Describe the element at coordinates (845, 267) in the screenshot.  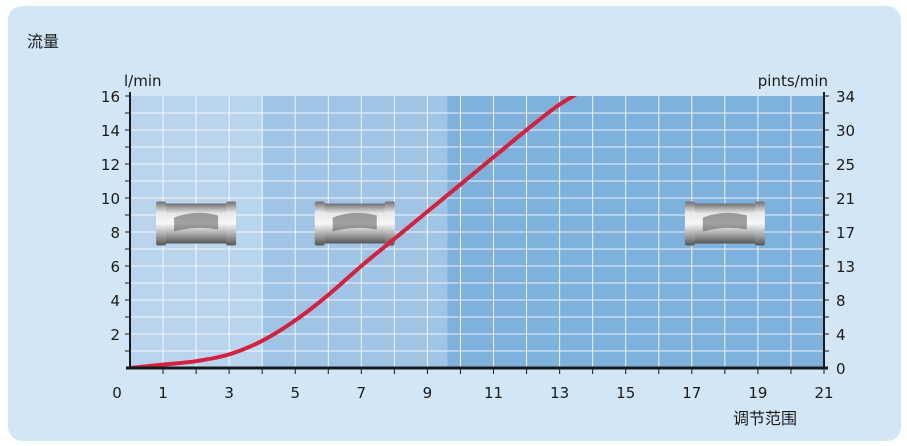
I see `right-tick-label: 13` at that location.